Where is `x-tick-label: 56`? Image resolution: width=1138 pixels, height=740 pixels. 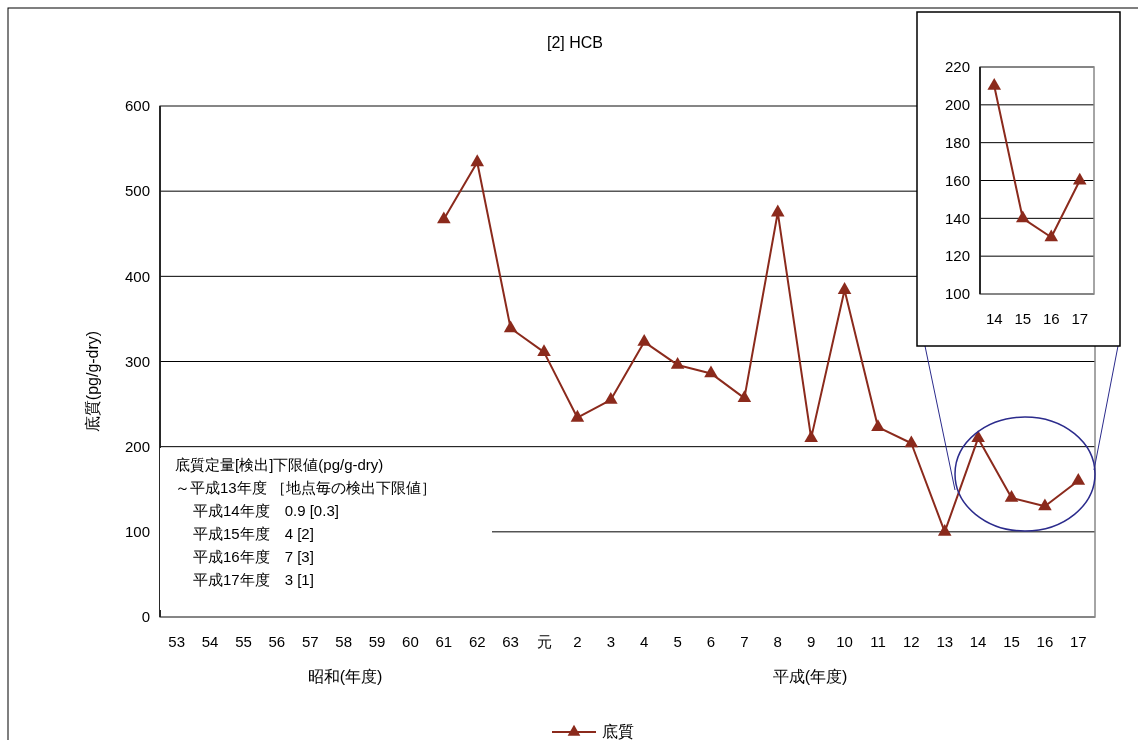 x-tick-label: 56 is located at coordinates (277, 641).